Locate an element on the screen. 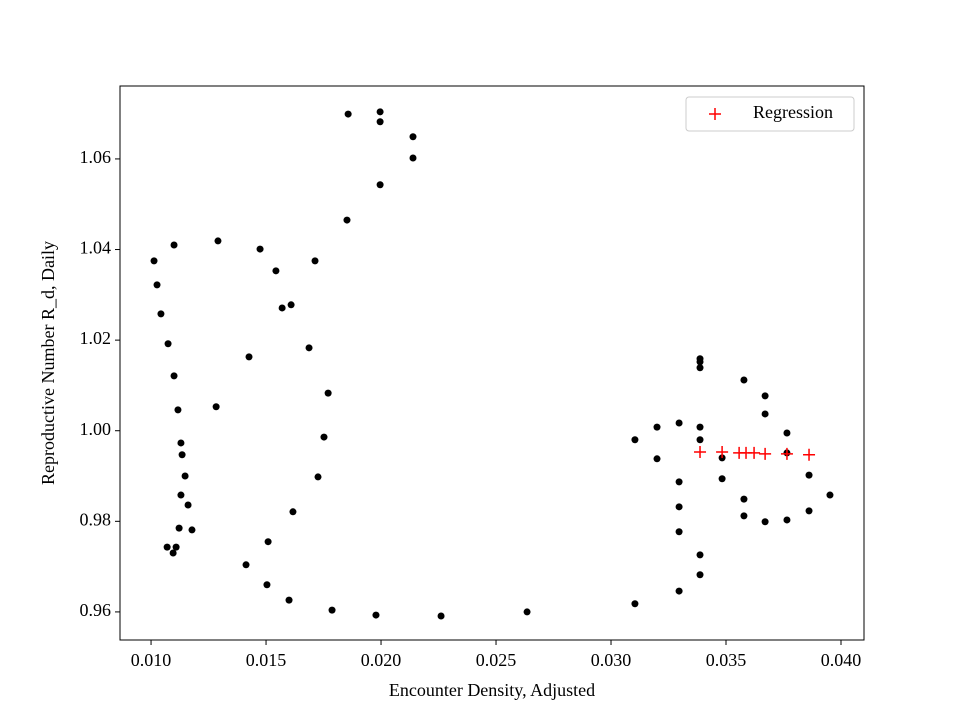 This screenshot has width=960, height=725. legend-box is located at coordinates (770, 114).